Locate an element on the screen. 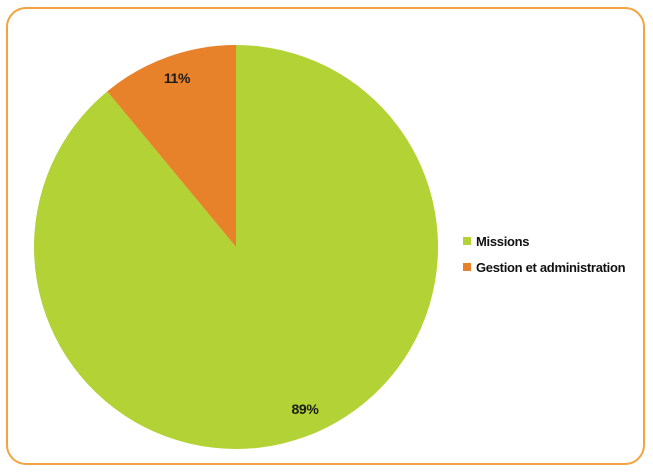 This screenshot has height=472, width=653. legend: Missions Gestion et administration is located at coordinates (544, 254).